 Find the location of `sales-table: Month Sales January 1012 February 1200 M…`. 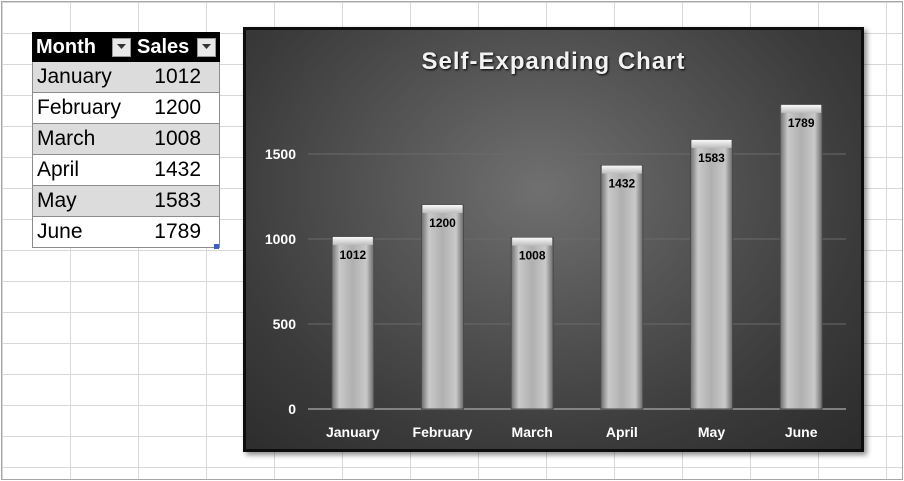

sales-table: Month Sales January 1012 February 1200 M… is located at coordinates (126, 140).